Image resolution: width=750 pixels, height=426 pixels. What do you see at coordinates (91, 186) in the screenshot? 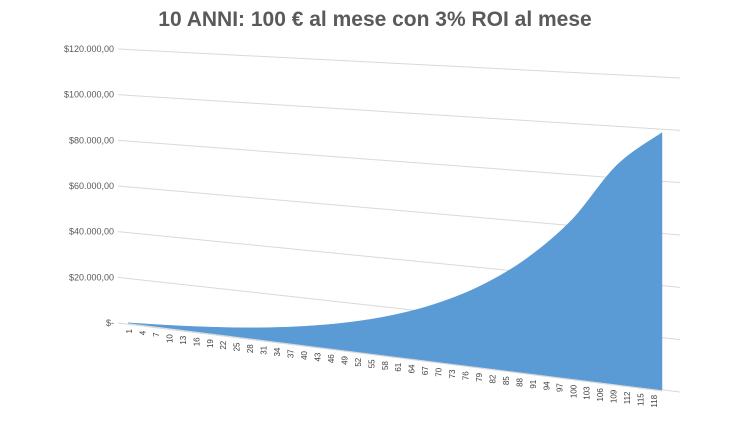
I see `y-tick-label: $60.000,00` at bounding box center [91, 186].